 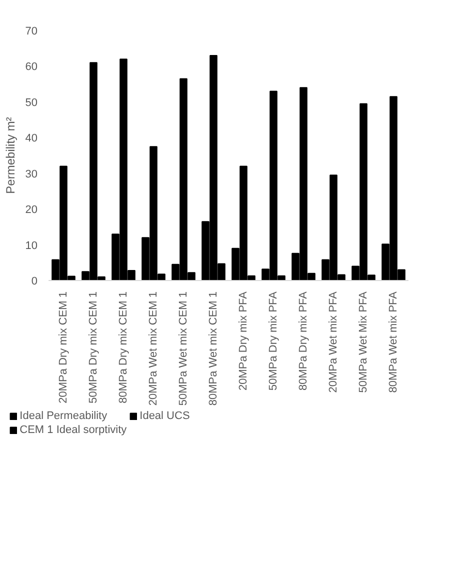 I want to click on x-tick-label: 20MPa Wet mix PFA, so click(x=334, y=341).